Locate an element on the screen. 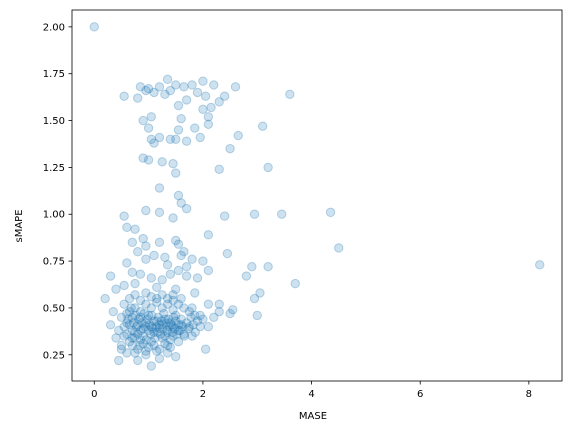 The width and height of the screenshot is (576, 432). y-tick-label: 1.75 is located at coordinates (54, 74).